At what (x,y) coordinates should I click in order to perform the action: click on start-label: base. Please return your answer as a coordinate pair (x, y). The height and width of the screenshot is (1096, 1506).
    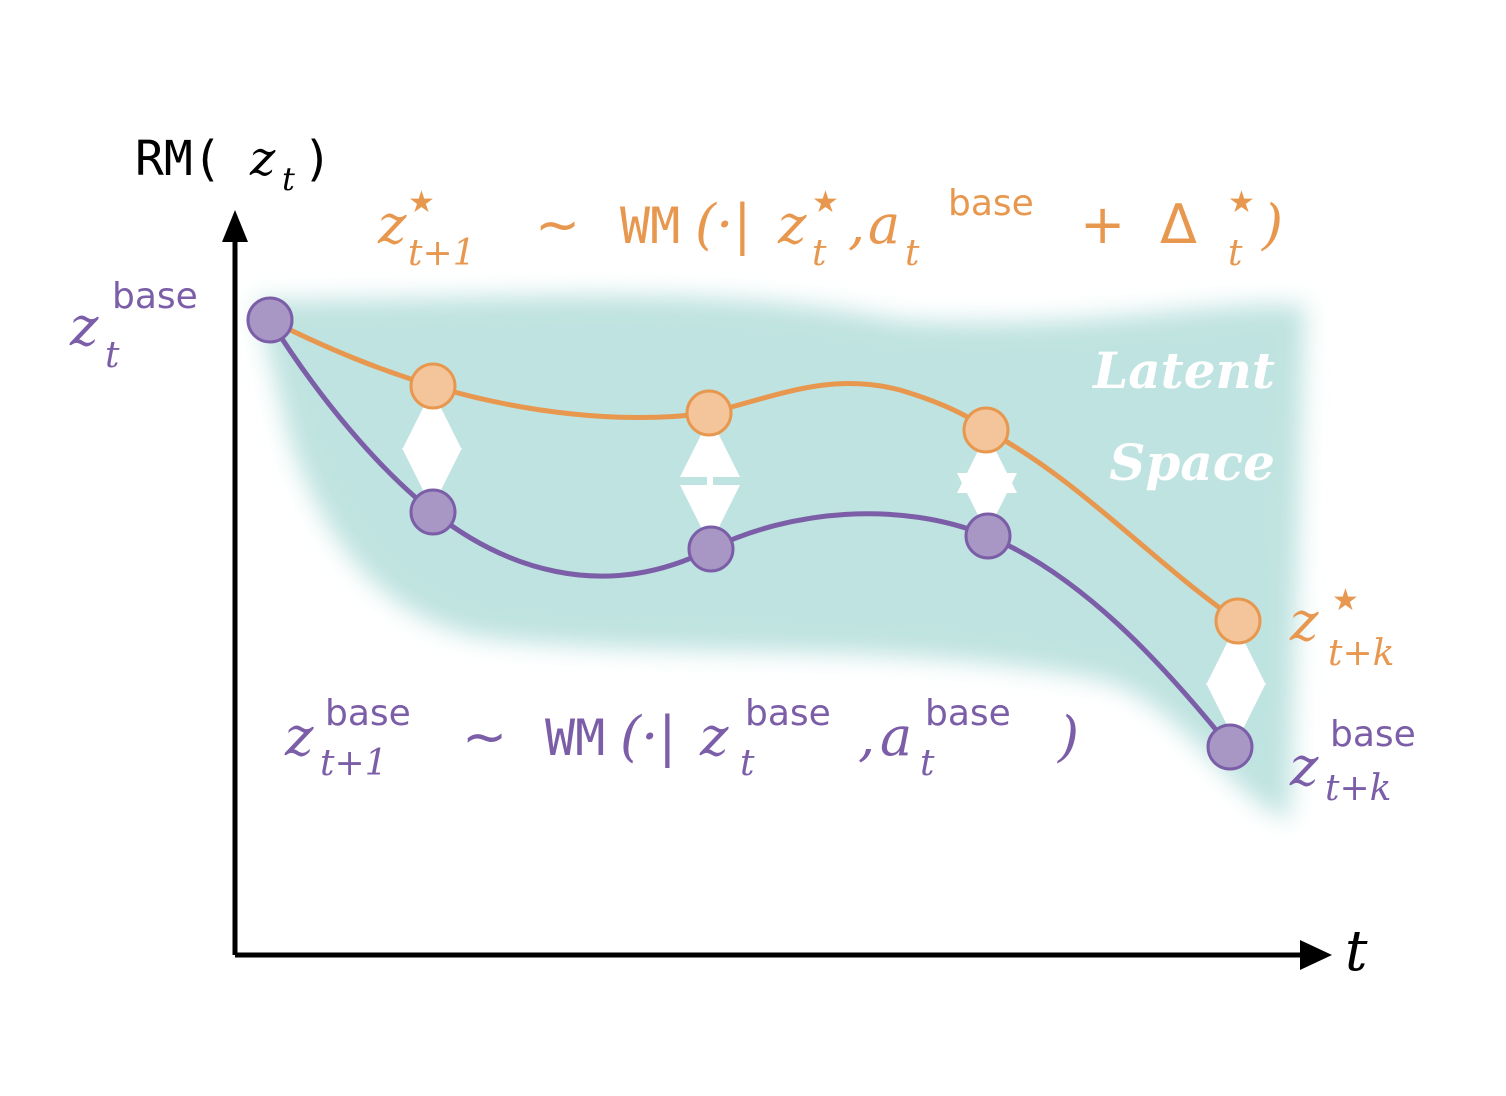
    Looking at the image, I should click on (155, 296).